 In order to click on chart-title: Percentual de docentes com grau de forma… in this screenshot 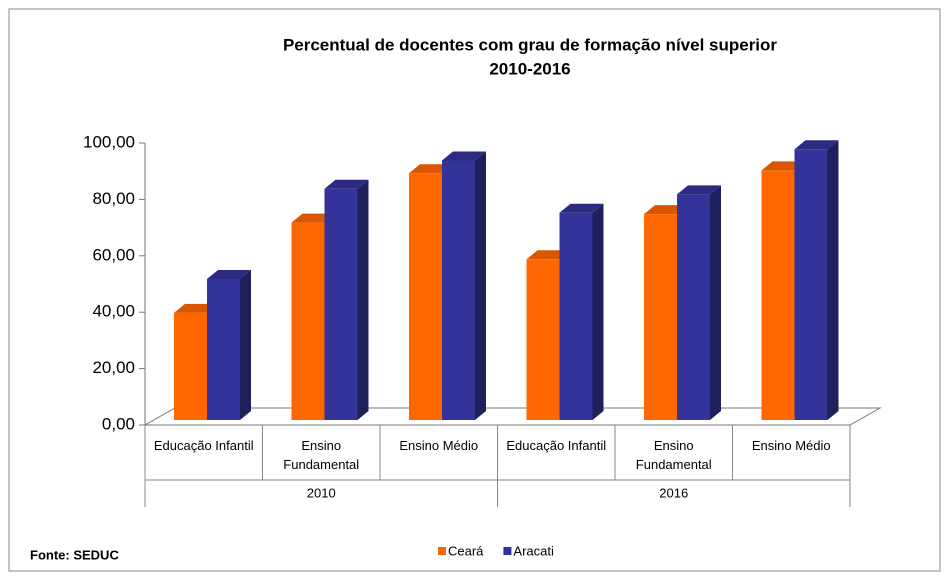, I will do `click(530, 44)`.